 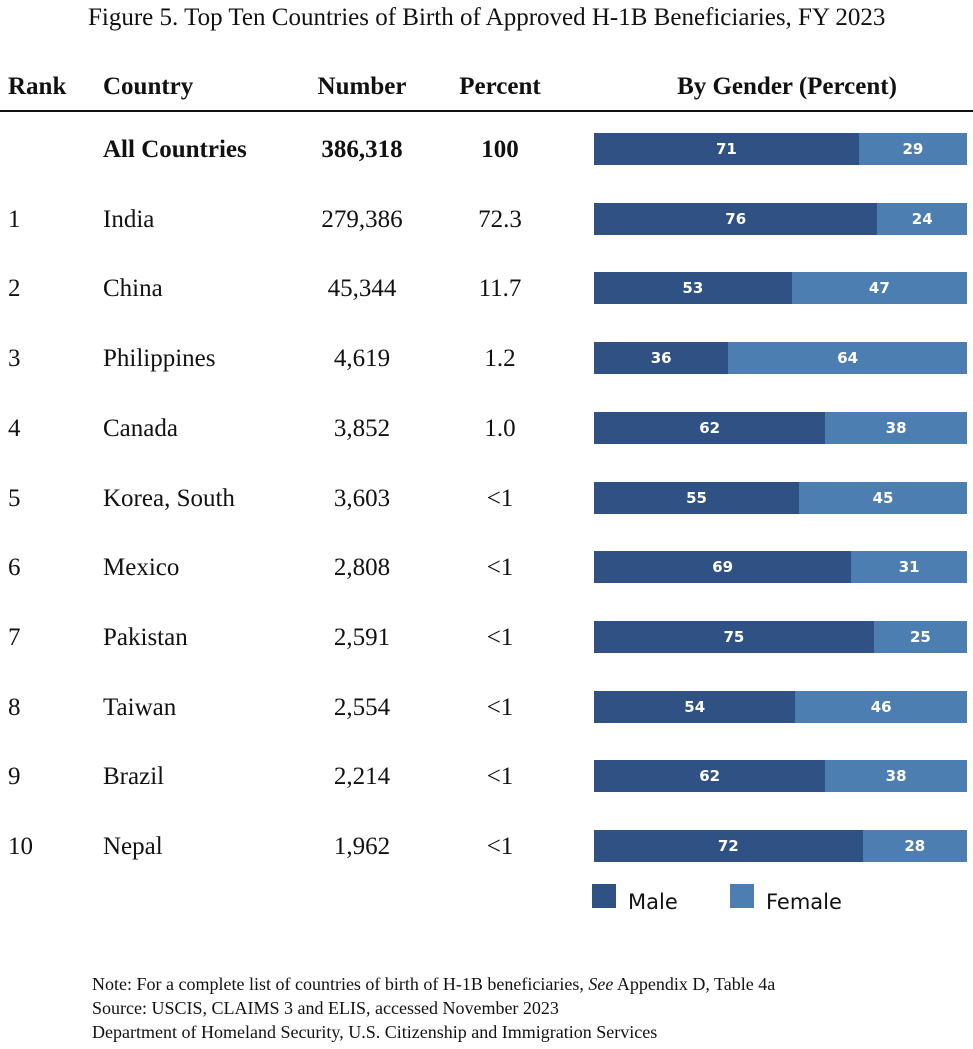 I want to click on percent-cell: 72.3, so click(x=500, y=219).